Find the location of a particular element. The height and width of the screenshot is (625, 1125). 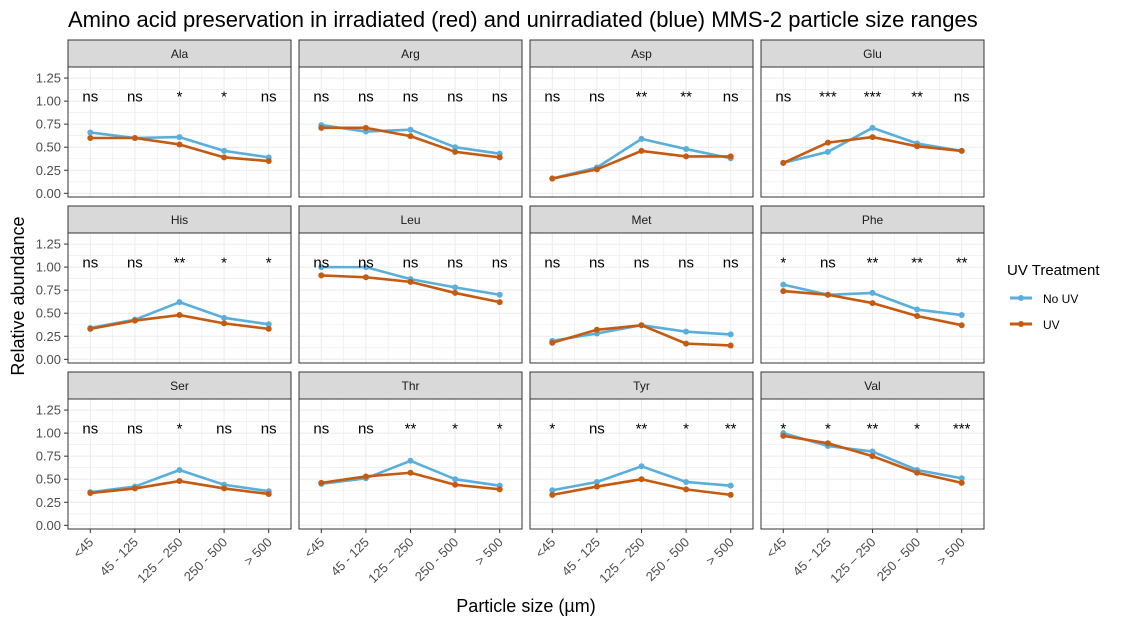

legend: UV Treatment No UV UV is located at coordinates (1053, 297).